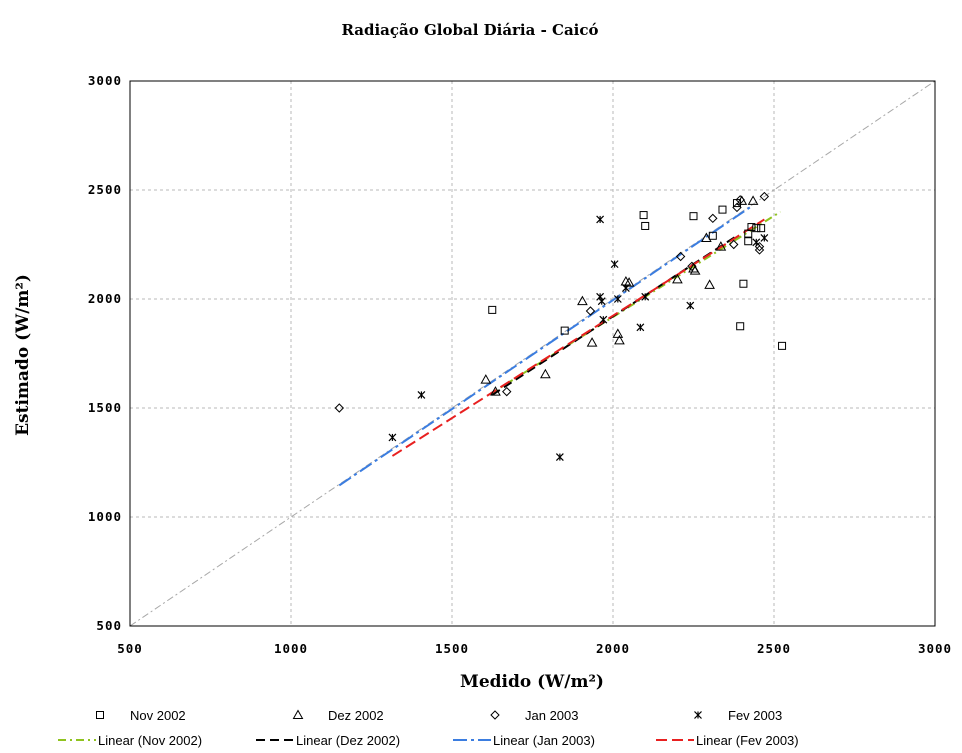 This screenshot has height=753, width=962. Describe the element at coordinates (534, 648) in the screenshot. I see `x-tick-labels: 500 1000 1500 2000 2500 3000` at that location.